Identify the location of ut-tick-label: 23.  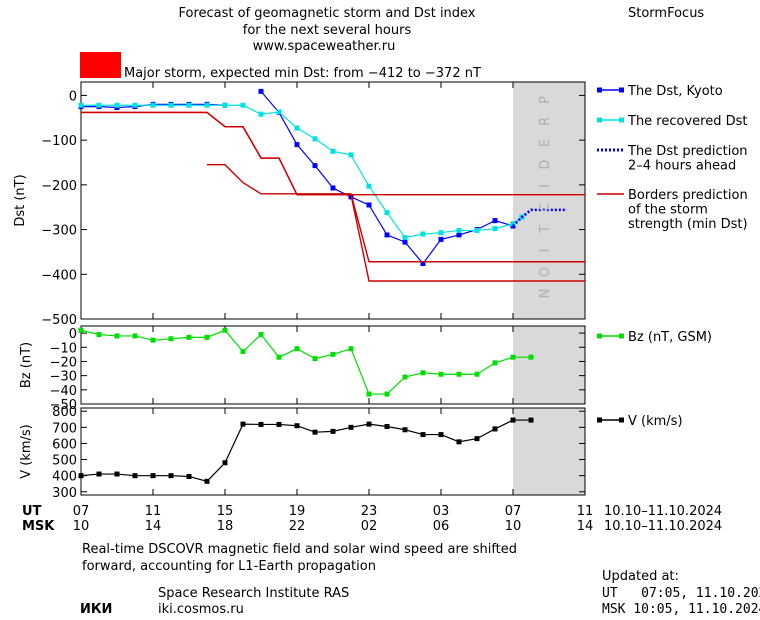
(369, 511).